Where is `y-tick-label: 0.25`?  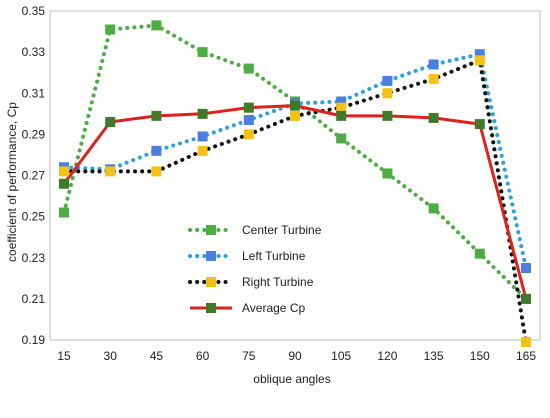 y-tick-label: 0.25 is located at coordinates (34, 217).